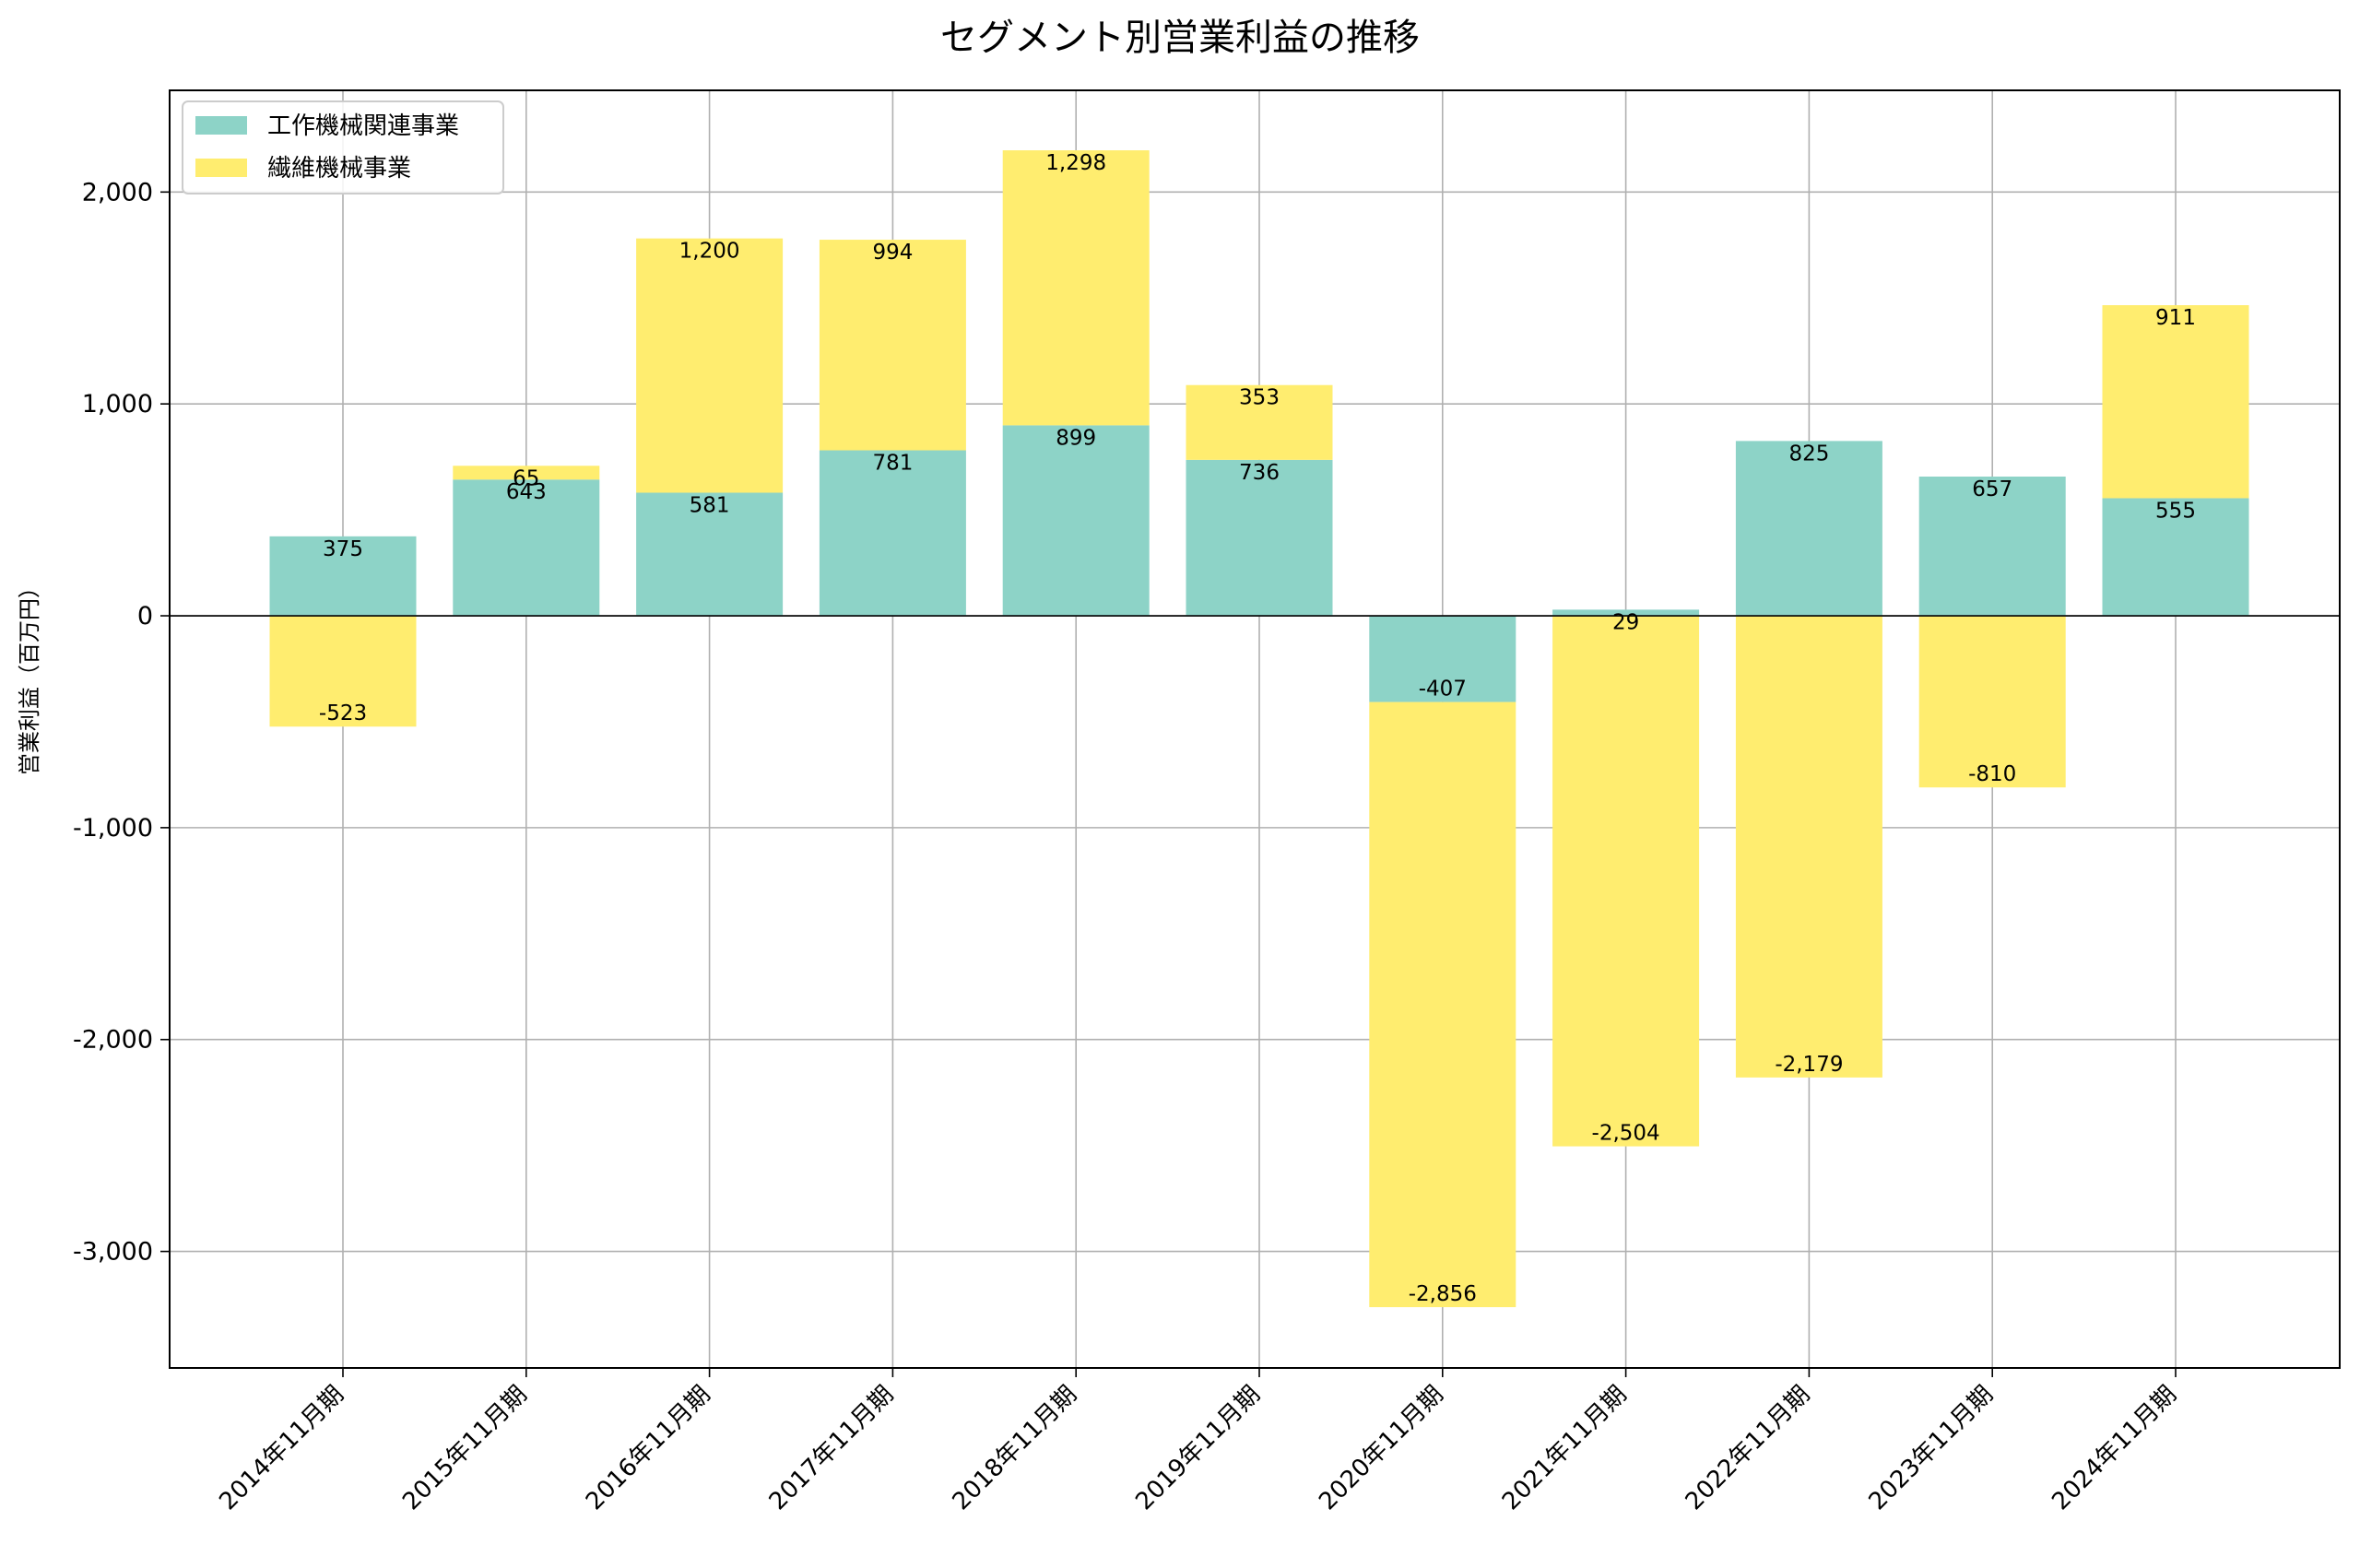  I want to click on legend: 工作機械関連事業 繊維機械事業, so click(343, 147).